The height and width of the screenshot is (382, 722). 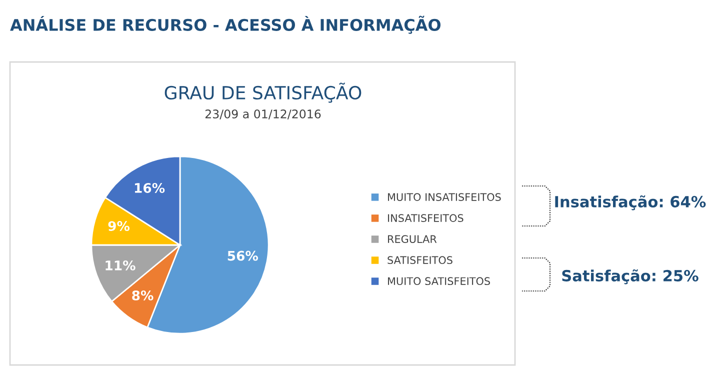 What do you see at coordinates (121, 265) in the screenshot?
I see `data-label: 11%` at bounding box center [121, 265].